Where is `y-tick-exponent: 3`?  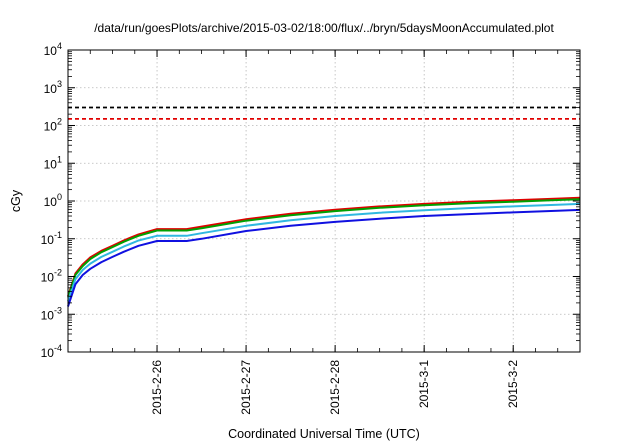 y-tick-exponent: 3 is located at coordinates (59, 84).